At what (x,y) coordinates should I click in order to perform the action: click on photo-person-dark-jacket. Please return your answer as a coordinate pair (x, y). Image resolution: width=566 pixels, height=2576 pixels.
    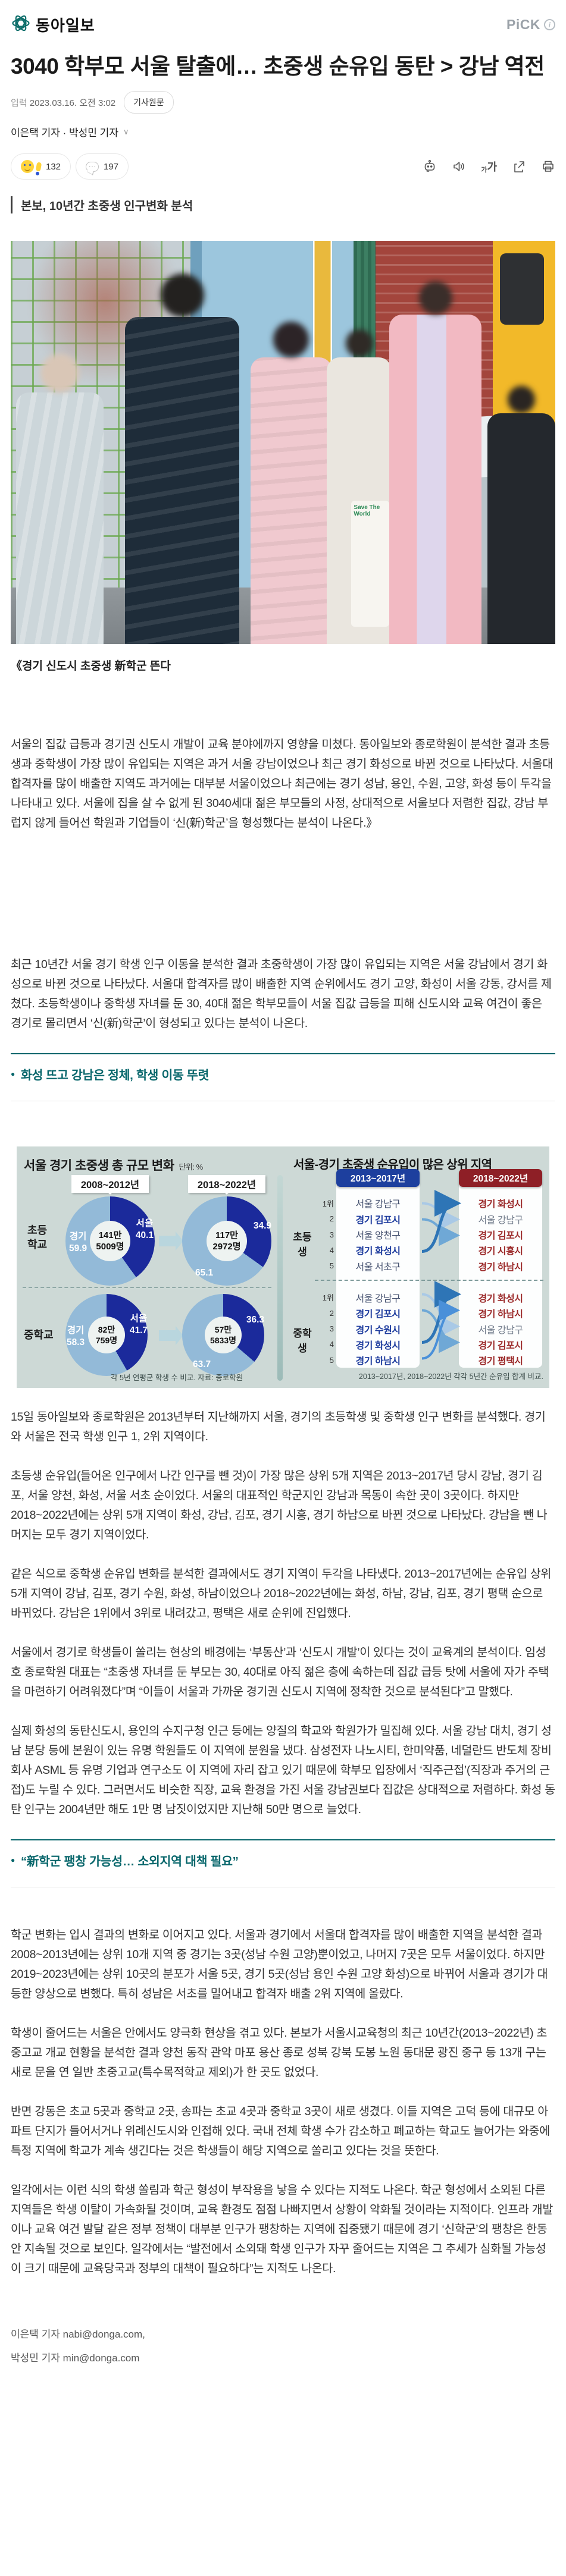
    Looking at the image, I should click on (521, 515).